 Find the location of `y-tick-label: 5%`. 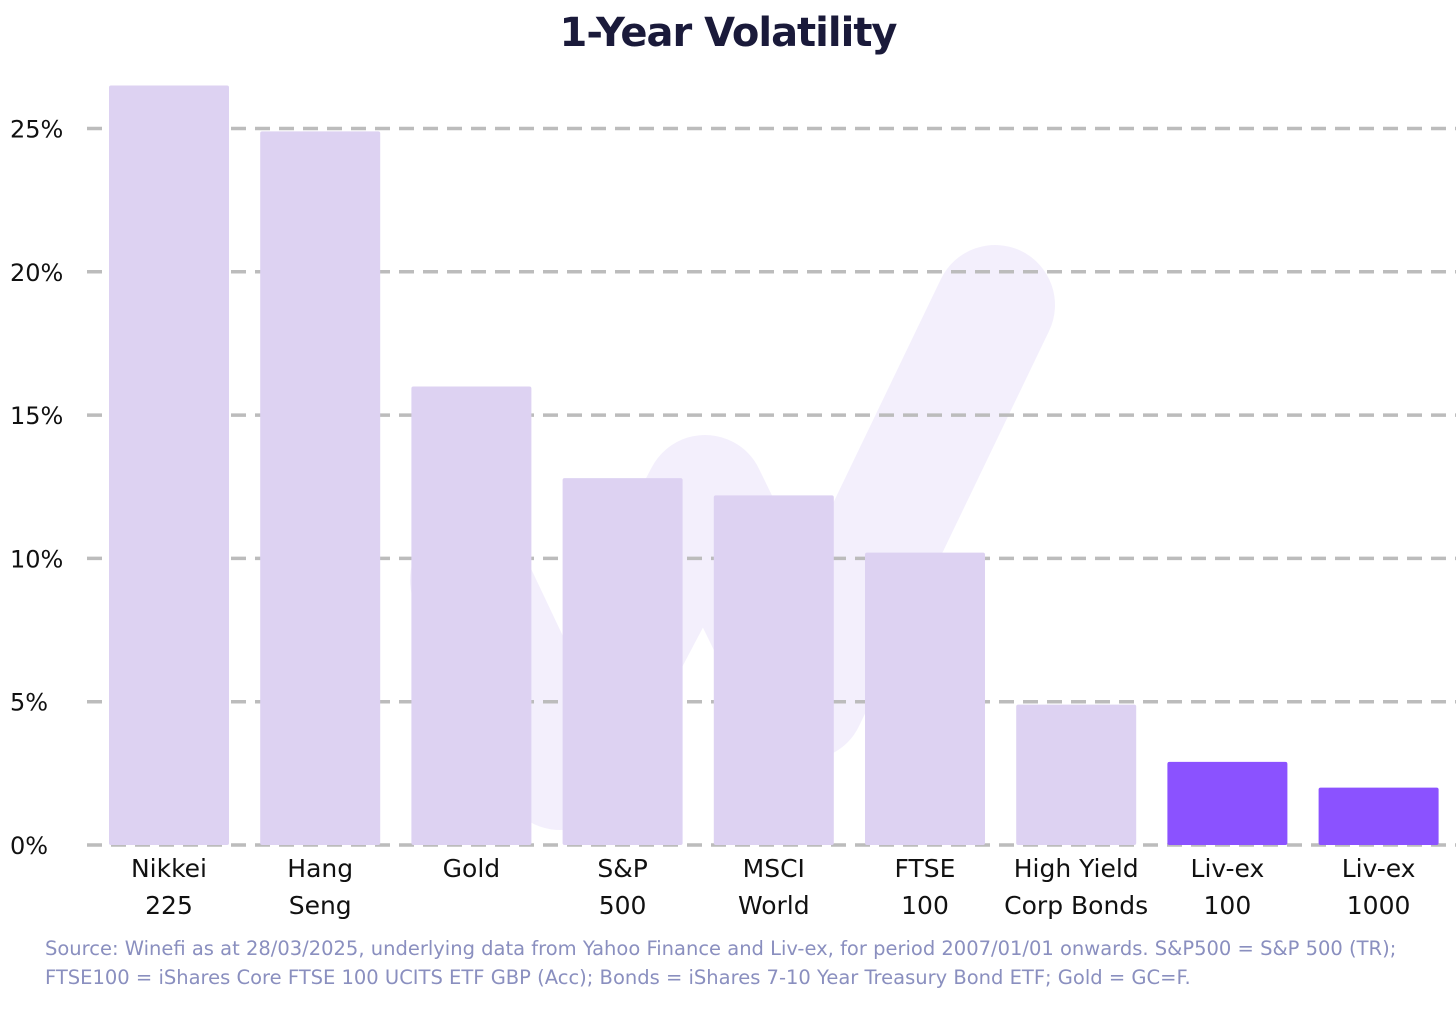

y-tick-label: 5% is located at coordinates (29, 703).